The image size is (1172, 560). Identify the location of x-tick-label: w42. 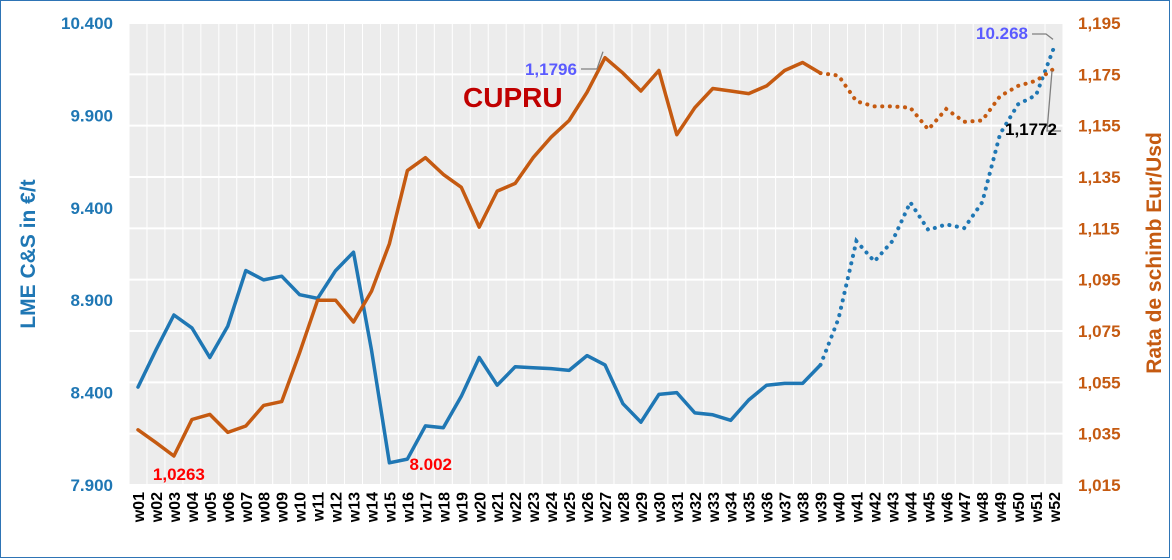
(875, 507).